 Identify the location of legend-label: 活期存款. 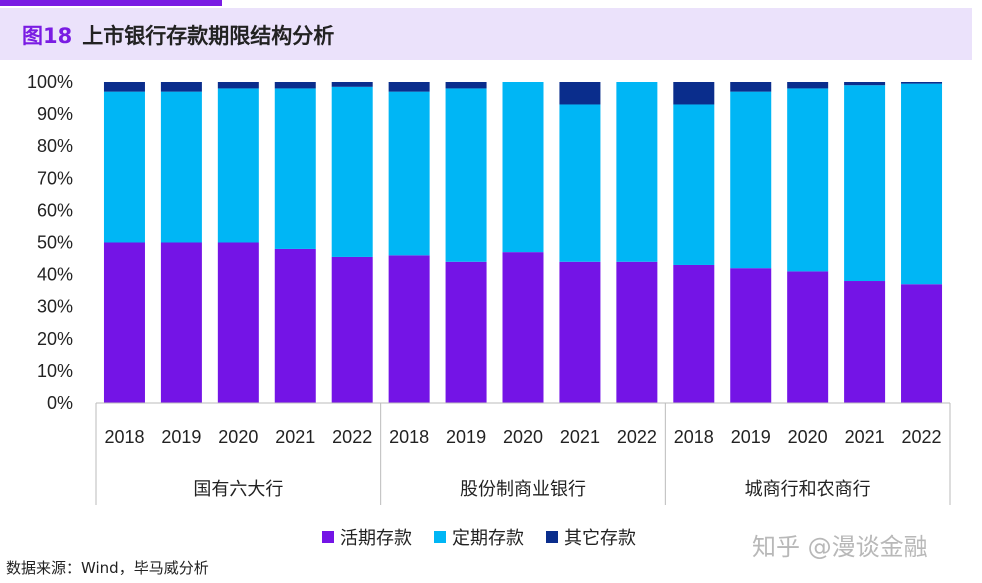
(376, 538).